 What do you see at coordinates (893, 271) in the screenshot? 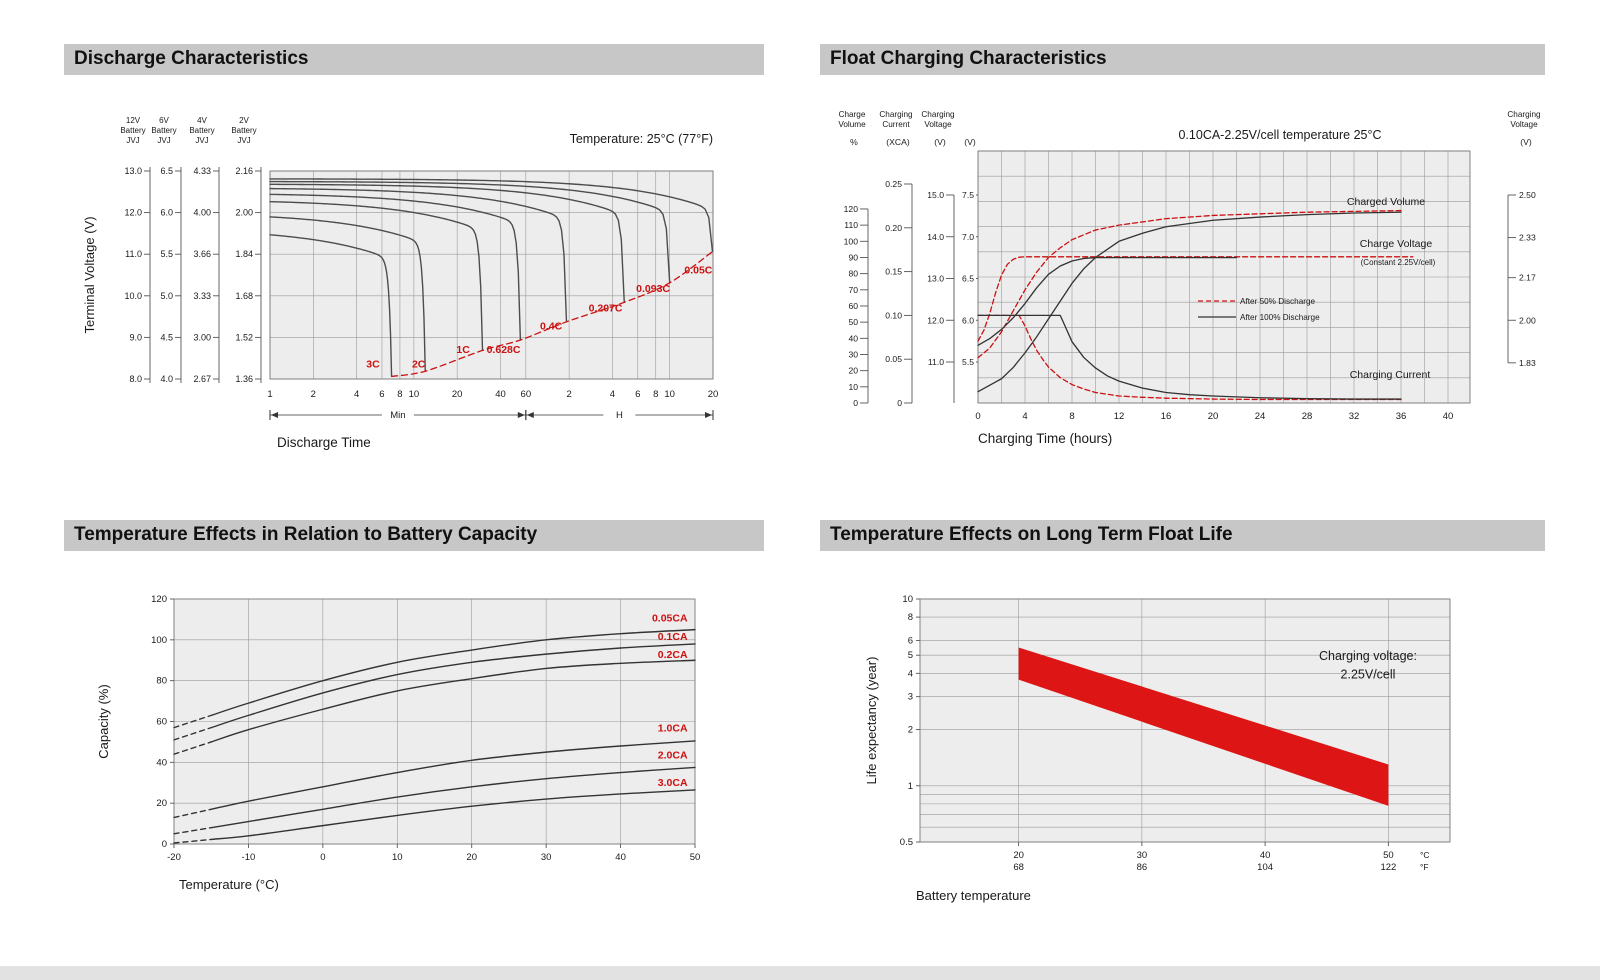
I see `scale-tick-label: 0.15` at bounding box center [893, 271].